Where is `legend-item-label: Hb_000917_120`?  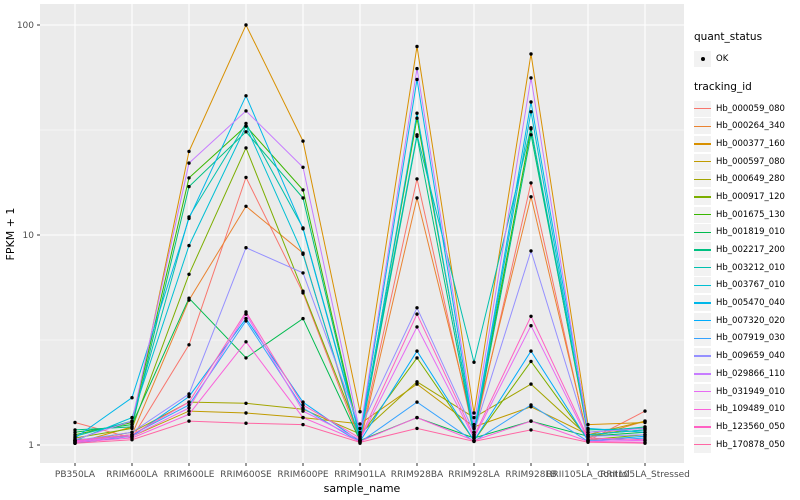
legend-item-label: Hb_000917_120 is located at coordinates (750, 196).